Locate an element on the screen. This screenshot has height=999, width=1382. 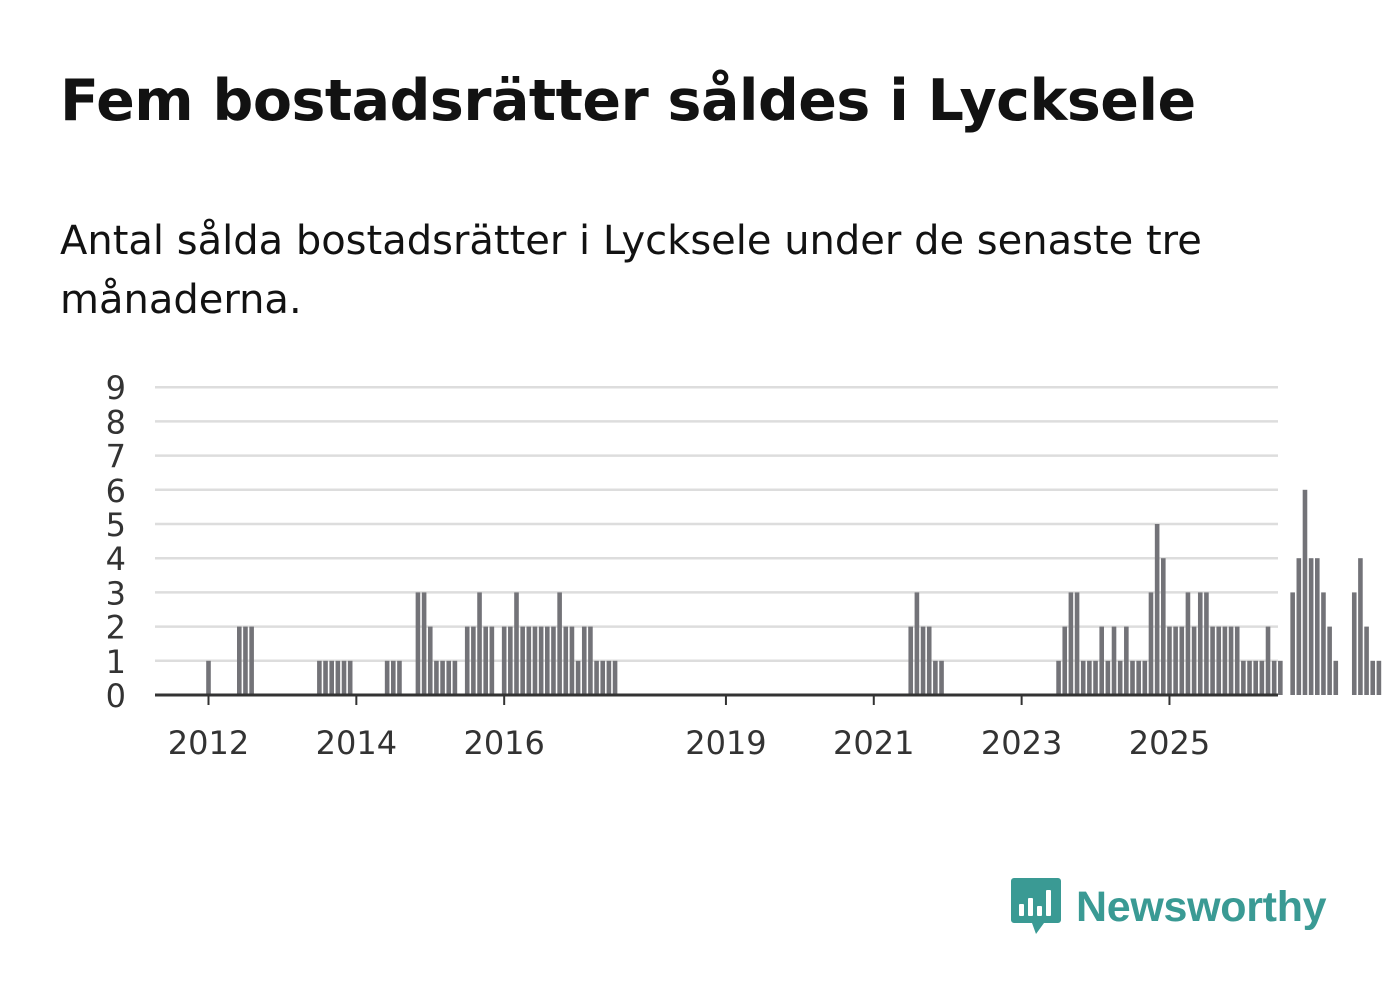
y-tick-label: 5 is located at coordinates (116, 525).